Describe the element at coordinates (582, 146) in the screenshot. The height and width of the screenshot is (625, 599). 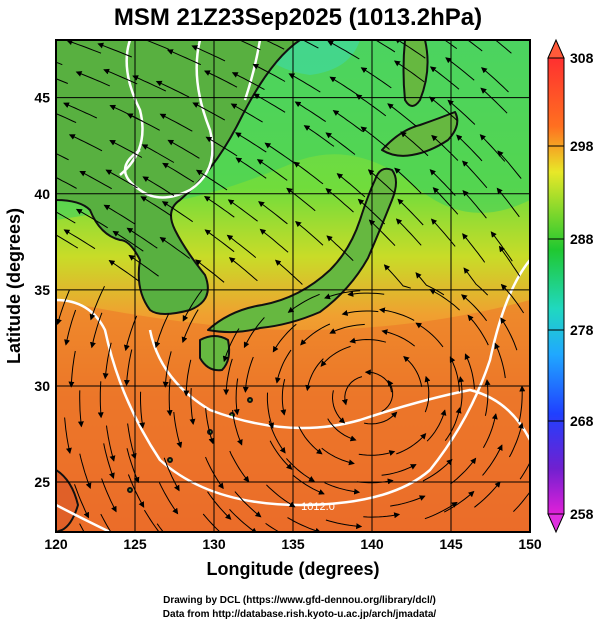
I see `colorbar-label: 298` at that location.